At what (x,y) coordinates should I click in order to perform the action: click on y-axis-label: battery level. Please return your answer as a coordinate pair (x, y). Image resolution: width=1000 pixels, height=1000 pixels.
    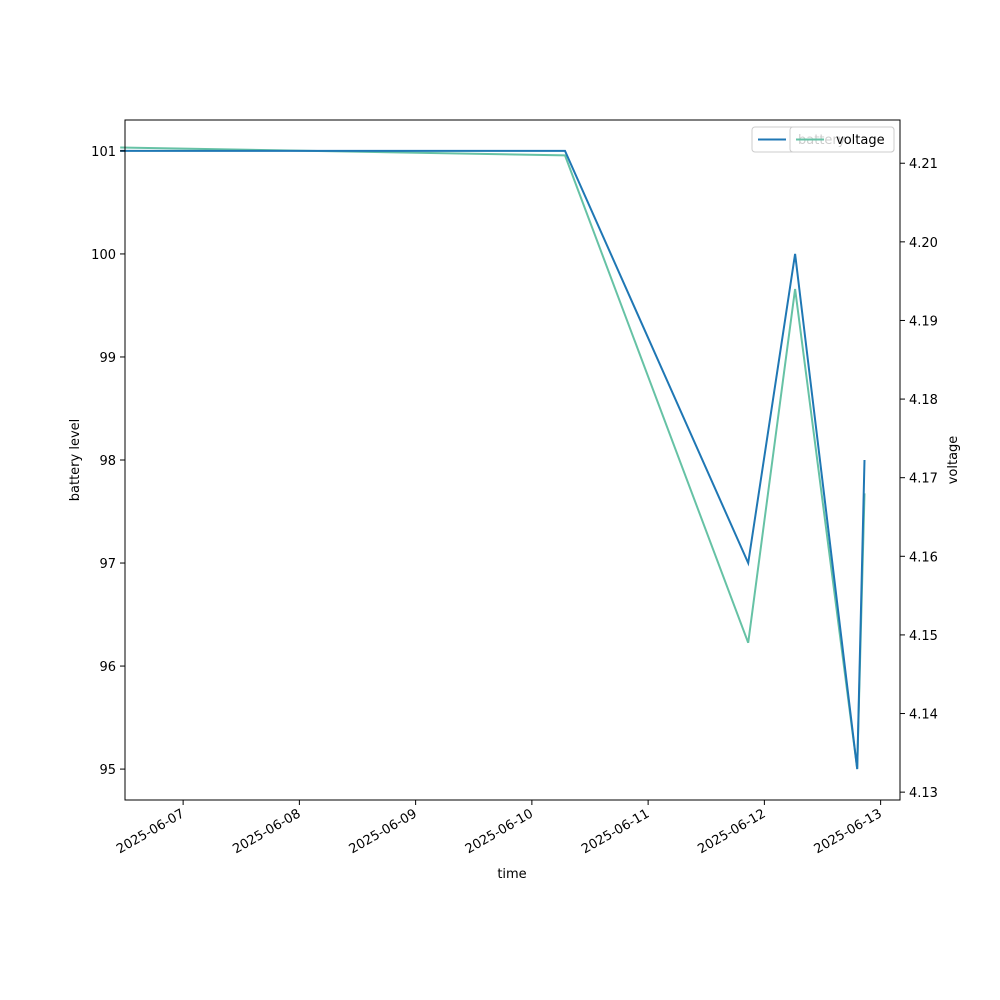
    Looking at the image, I should click on (75, 460).